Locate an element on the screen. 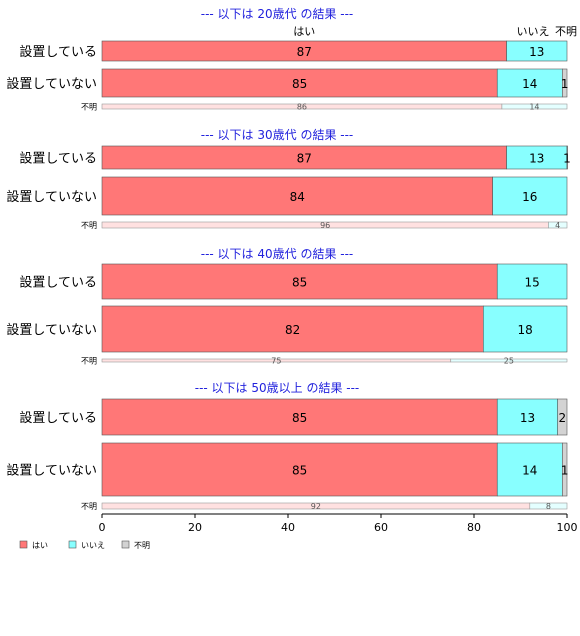 The image size is (580, 636). data-label: 82 is located at coordinates (292, 330).